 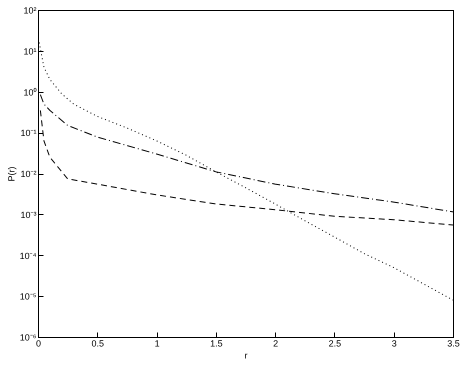 I want to click on y-tick-label: 10⁰, so click(x=29, y=92).